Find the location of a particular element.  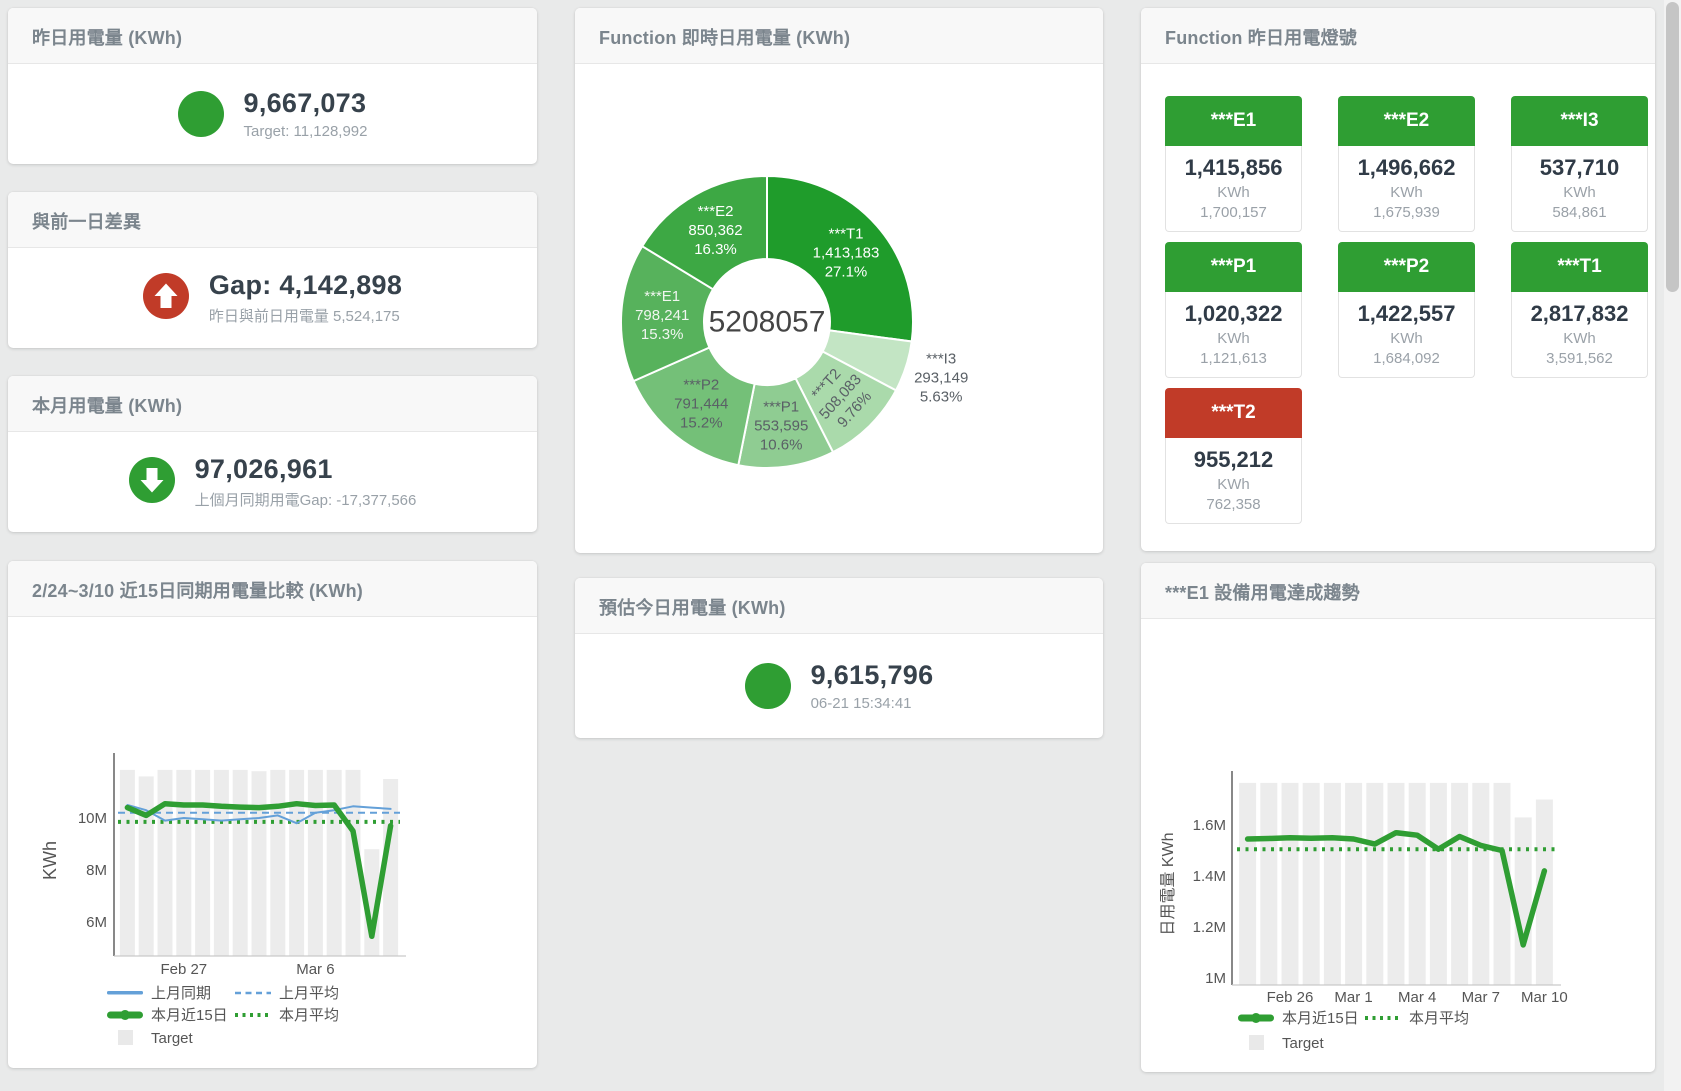

legend-label: 本月近15日 is located at coordinates (189, 1015).